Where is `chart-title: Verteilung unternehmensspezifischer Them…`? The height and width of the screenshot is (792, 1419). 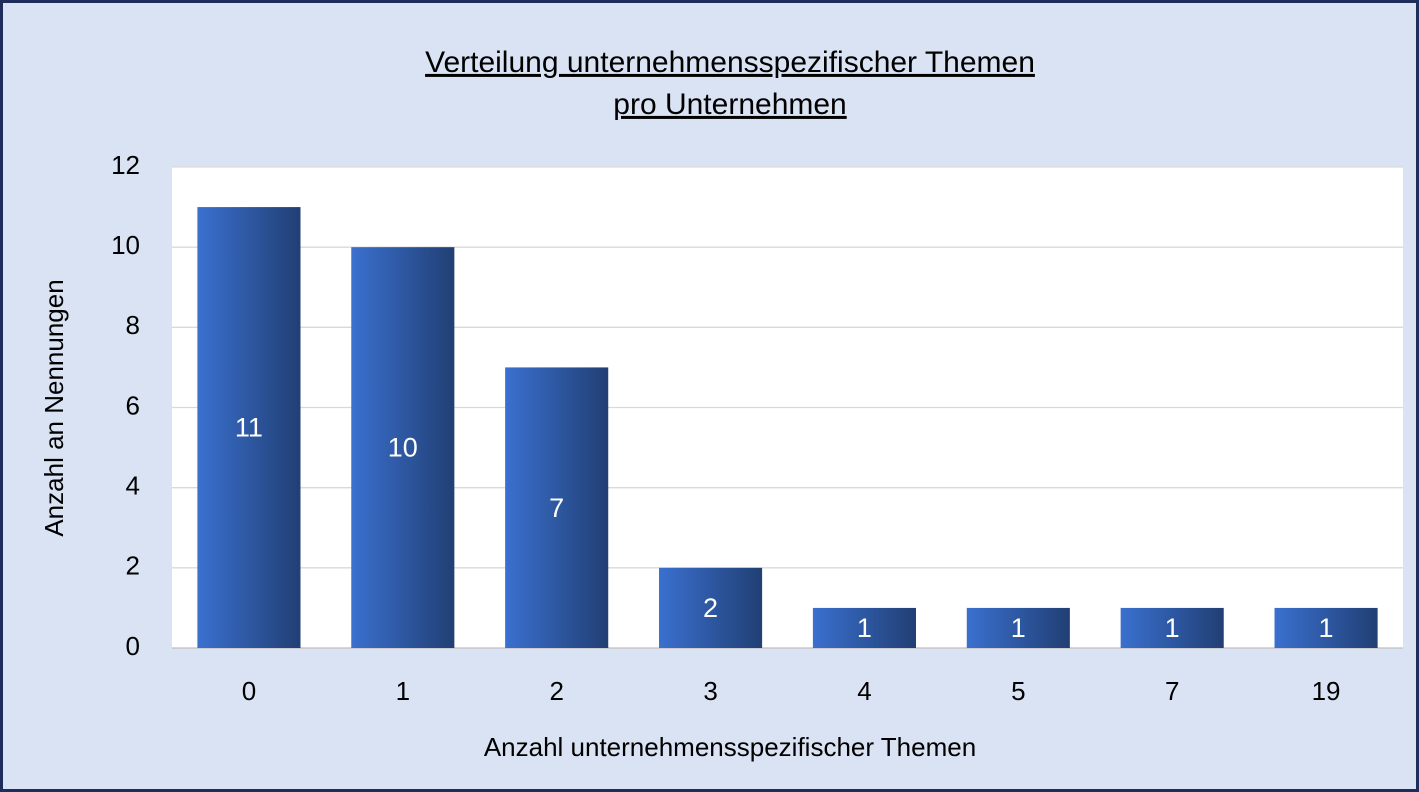 chart-title: Verteilung unternehmensspezifischer Them… is located at coordinates (730, 62).